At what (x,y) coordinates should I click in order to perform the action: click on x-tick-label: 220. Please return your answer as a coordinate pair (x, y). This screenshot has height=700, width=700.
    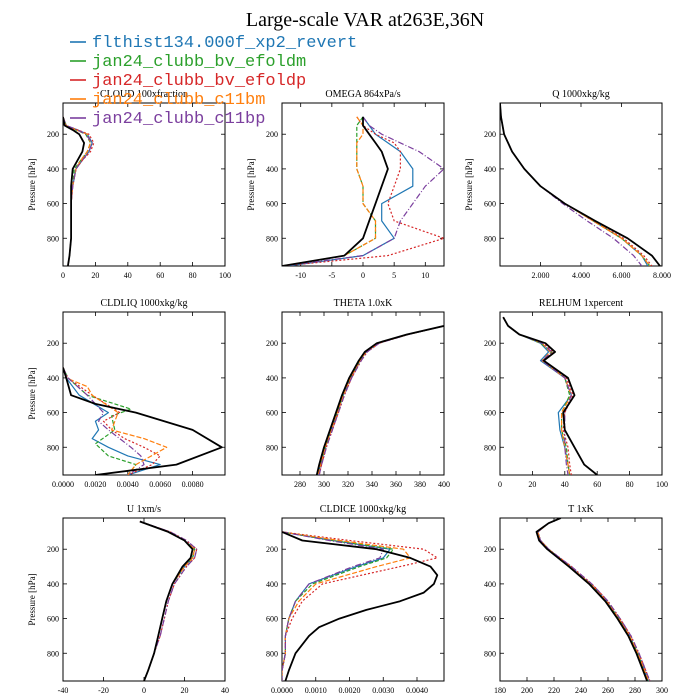
    Looking at the image, I should click on (554, 690).